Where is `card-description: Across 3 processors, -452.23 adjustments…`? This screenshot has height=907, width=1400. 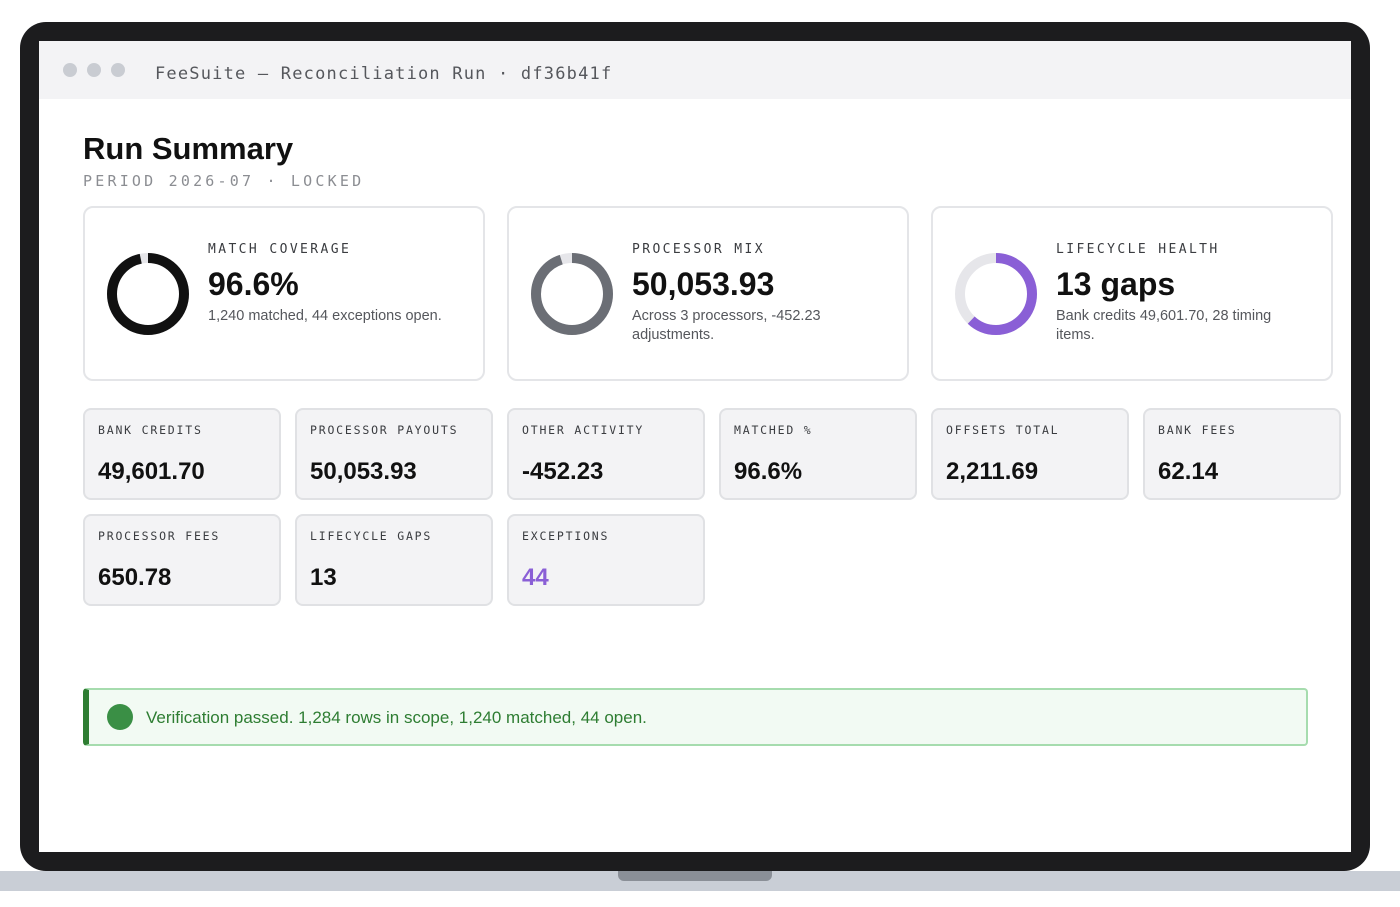 card-description: Across 3 processors, -452.23 adjustments… is located at coordinates (726, 325).